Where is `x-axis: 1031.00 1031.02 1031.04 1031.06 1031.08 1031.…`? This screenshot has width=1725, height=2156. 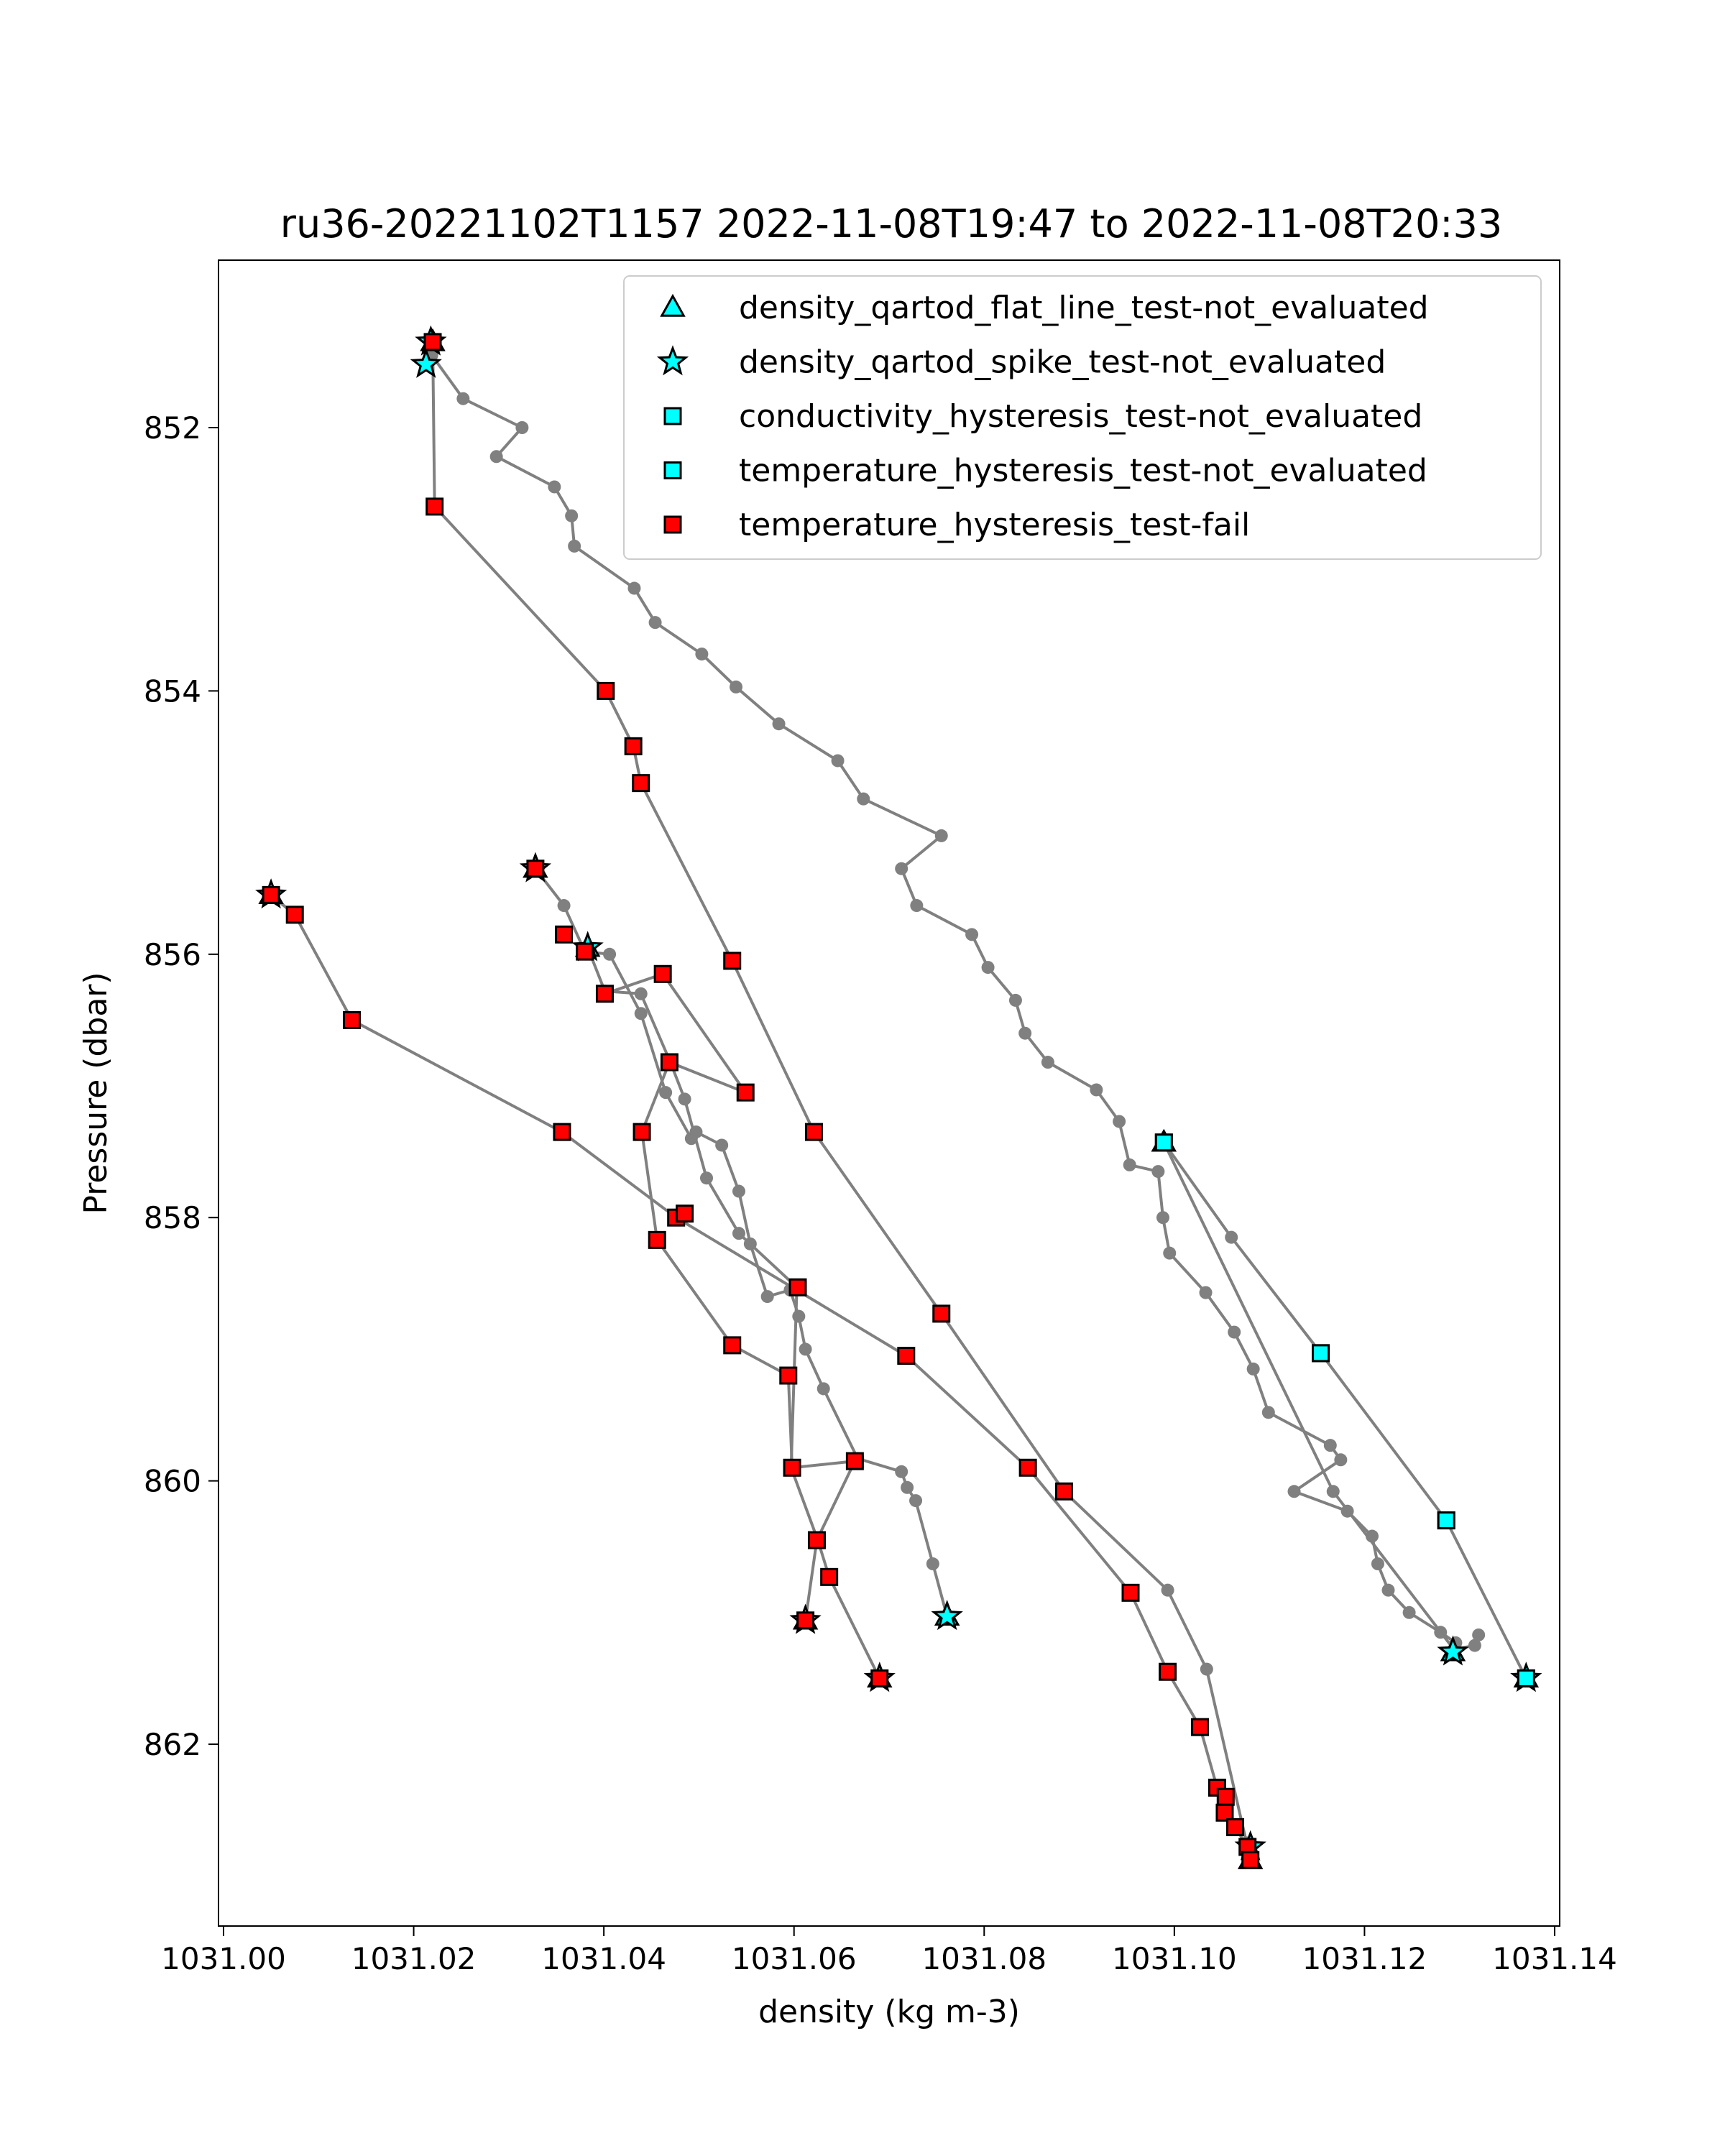 x-axis: 1031.00 1031.02 1031.04 1031.06 1031.08 1031.… is located at coordinates (889, 1951).